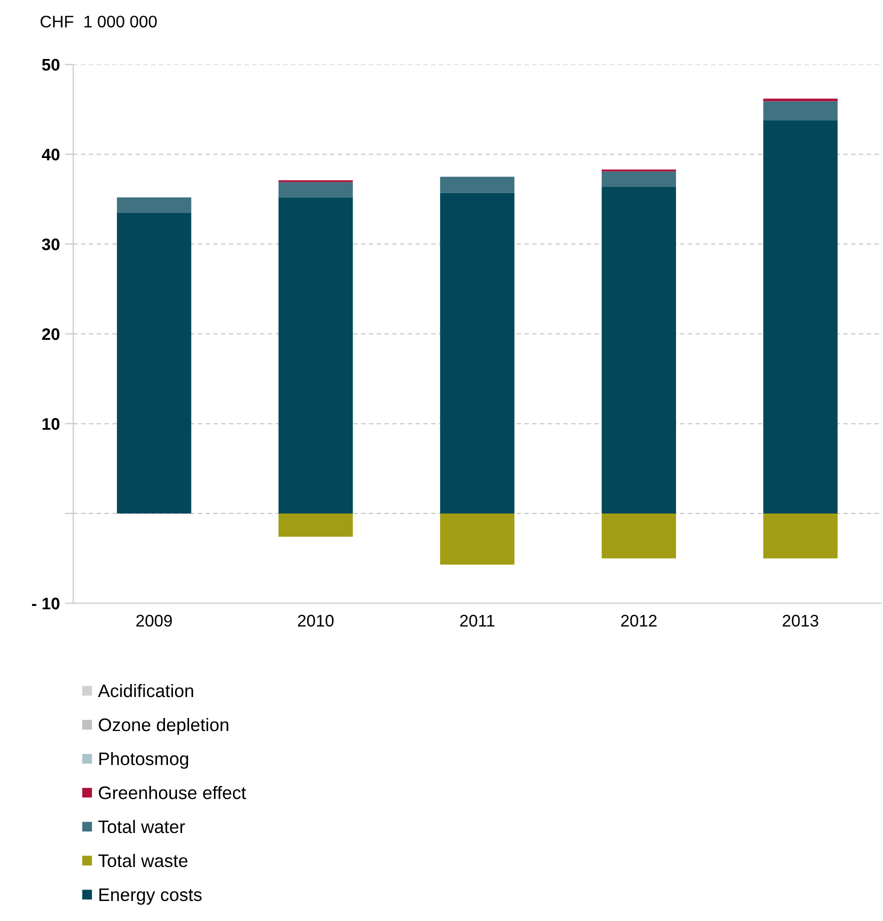 This screenshot has height=921, width=883. What do you see at coordinates (143, 861) in the screenshot?
I see `legend-label: Total waste` at bounding box center [143, 861].